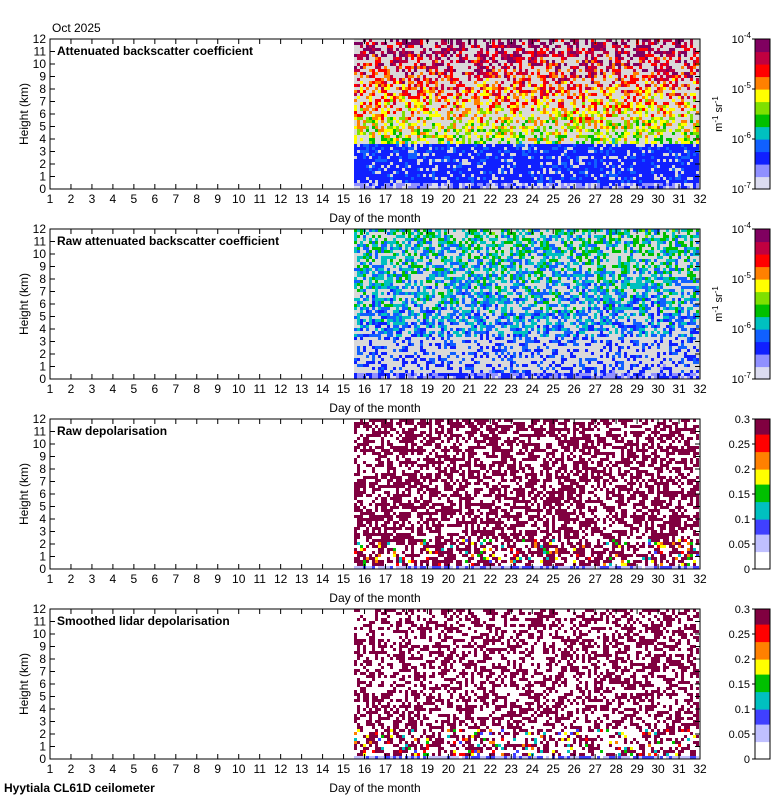 Image resolution: width=780 pixels, height=800 pixels. What do you see at coordinates (40, 64) in the screenshot?
I see `y-tick-label: 10` at bounding box center [40, 64].